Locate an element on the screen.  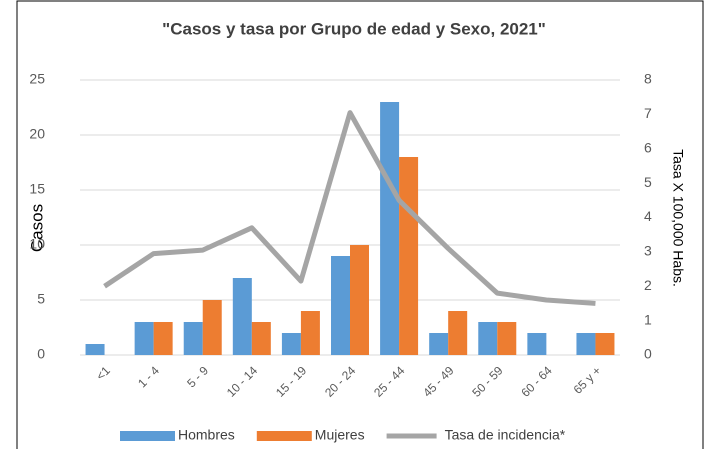
x-tick-label: 50 - 59 is located at coordinates (487, 381).